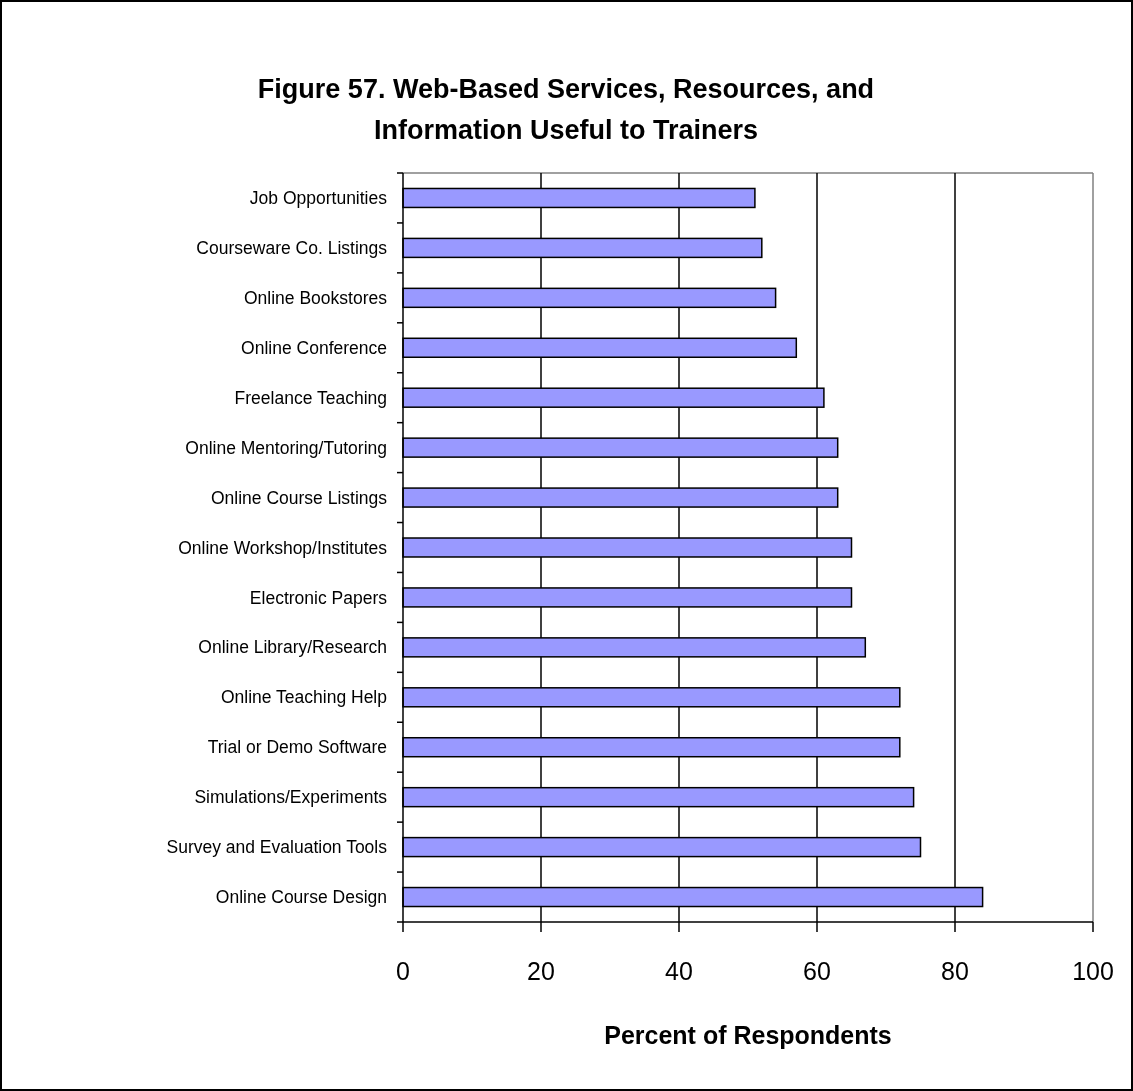  Describe the element at coordinates (297, 747) in the screenshot. I see `y-tick-label: Trial or Demo Software` at that location.